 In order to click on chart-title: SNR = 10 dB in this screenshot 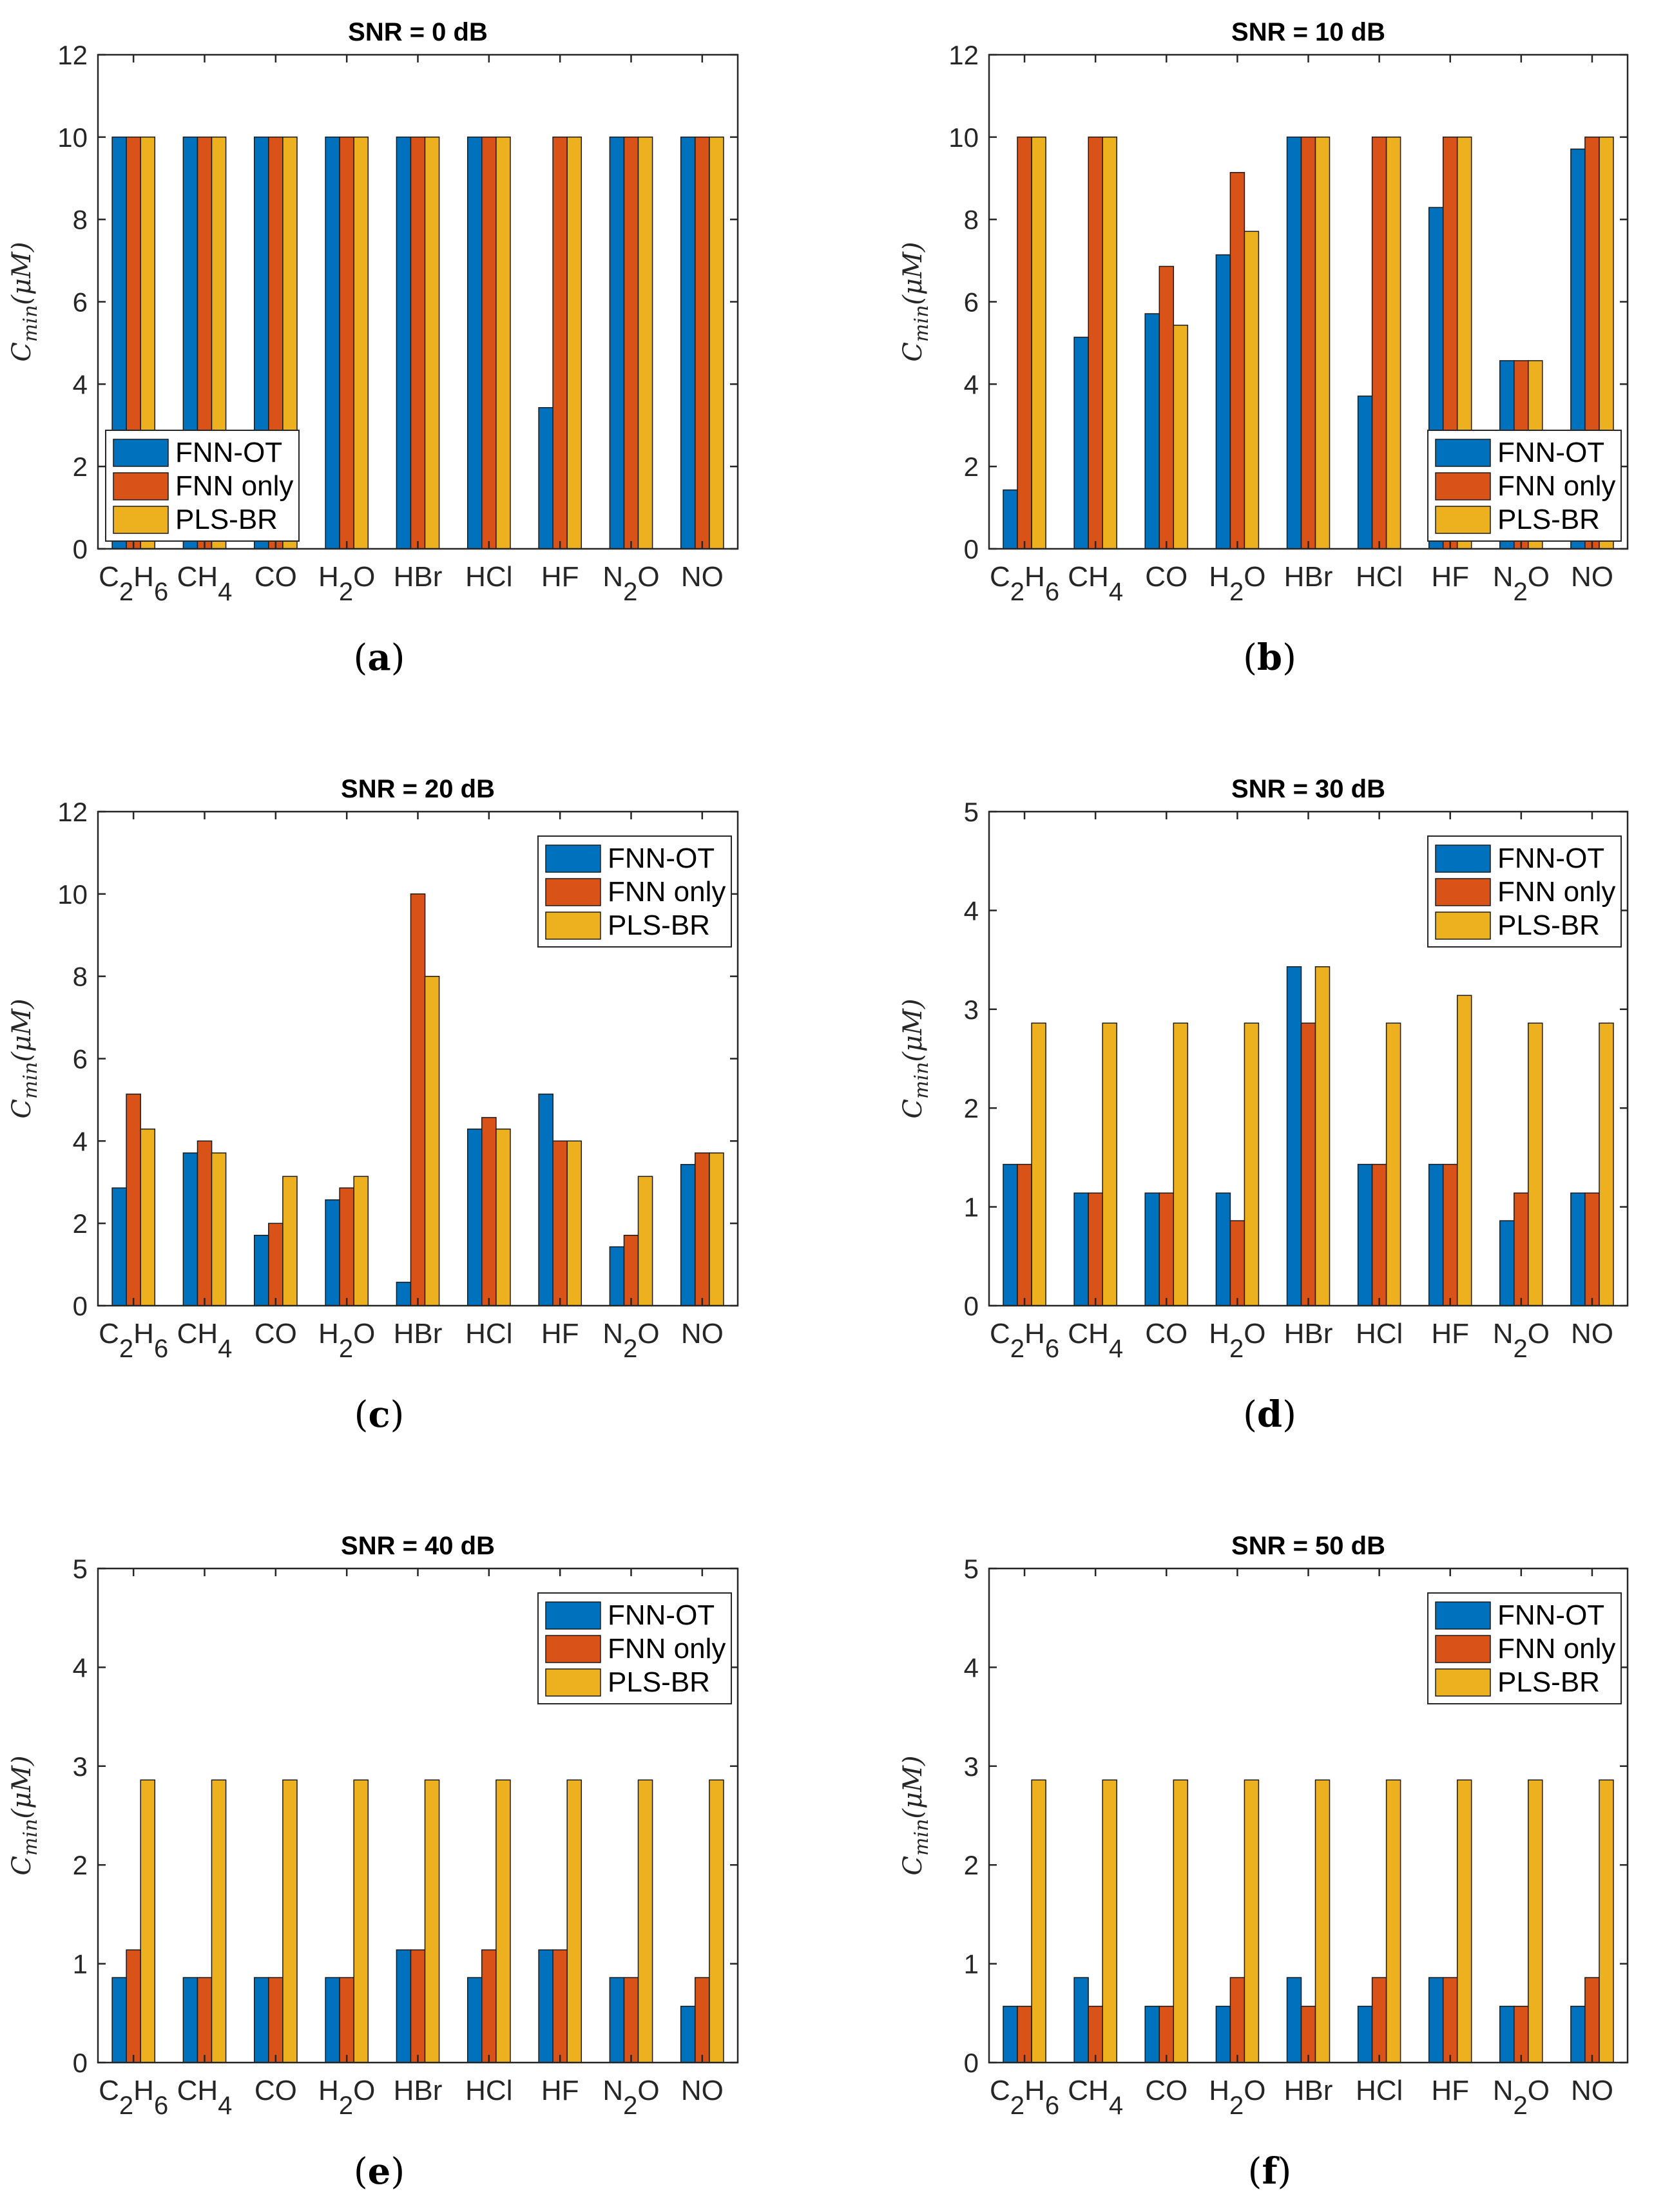, I will do `click(1308, 32)`.